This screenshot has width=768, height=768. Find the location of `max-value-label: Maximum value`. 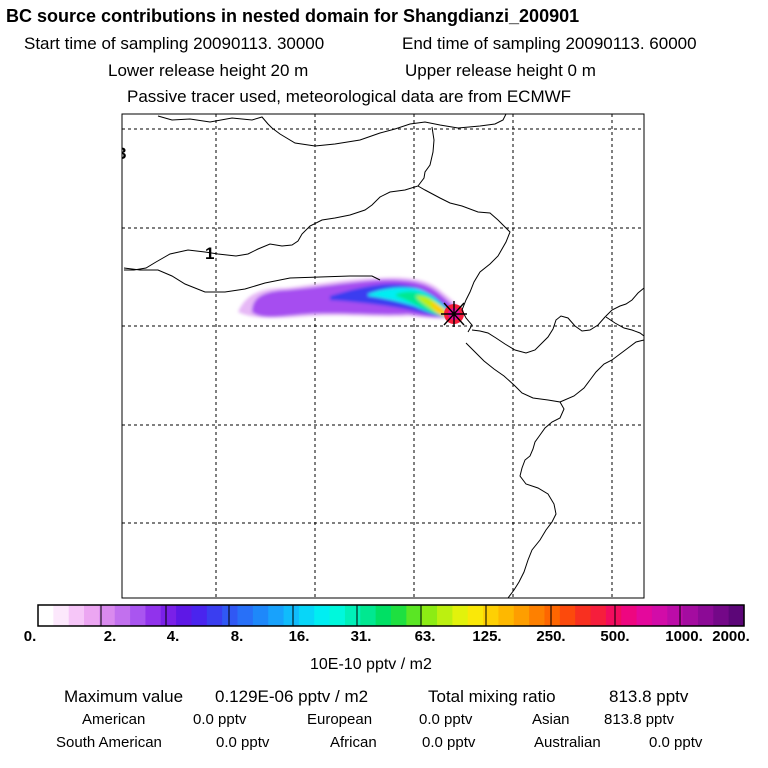

max-value-label: Maximum value is located at coordinates (124, 696).